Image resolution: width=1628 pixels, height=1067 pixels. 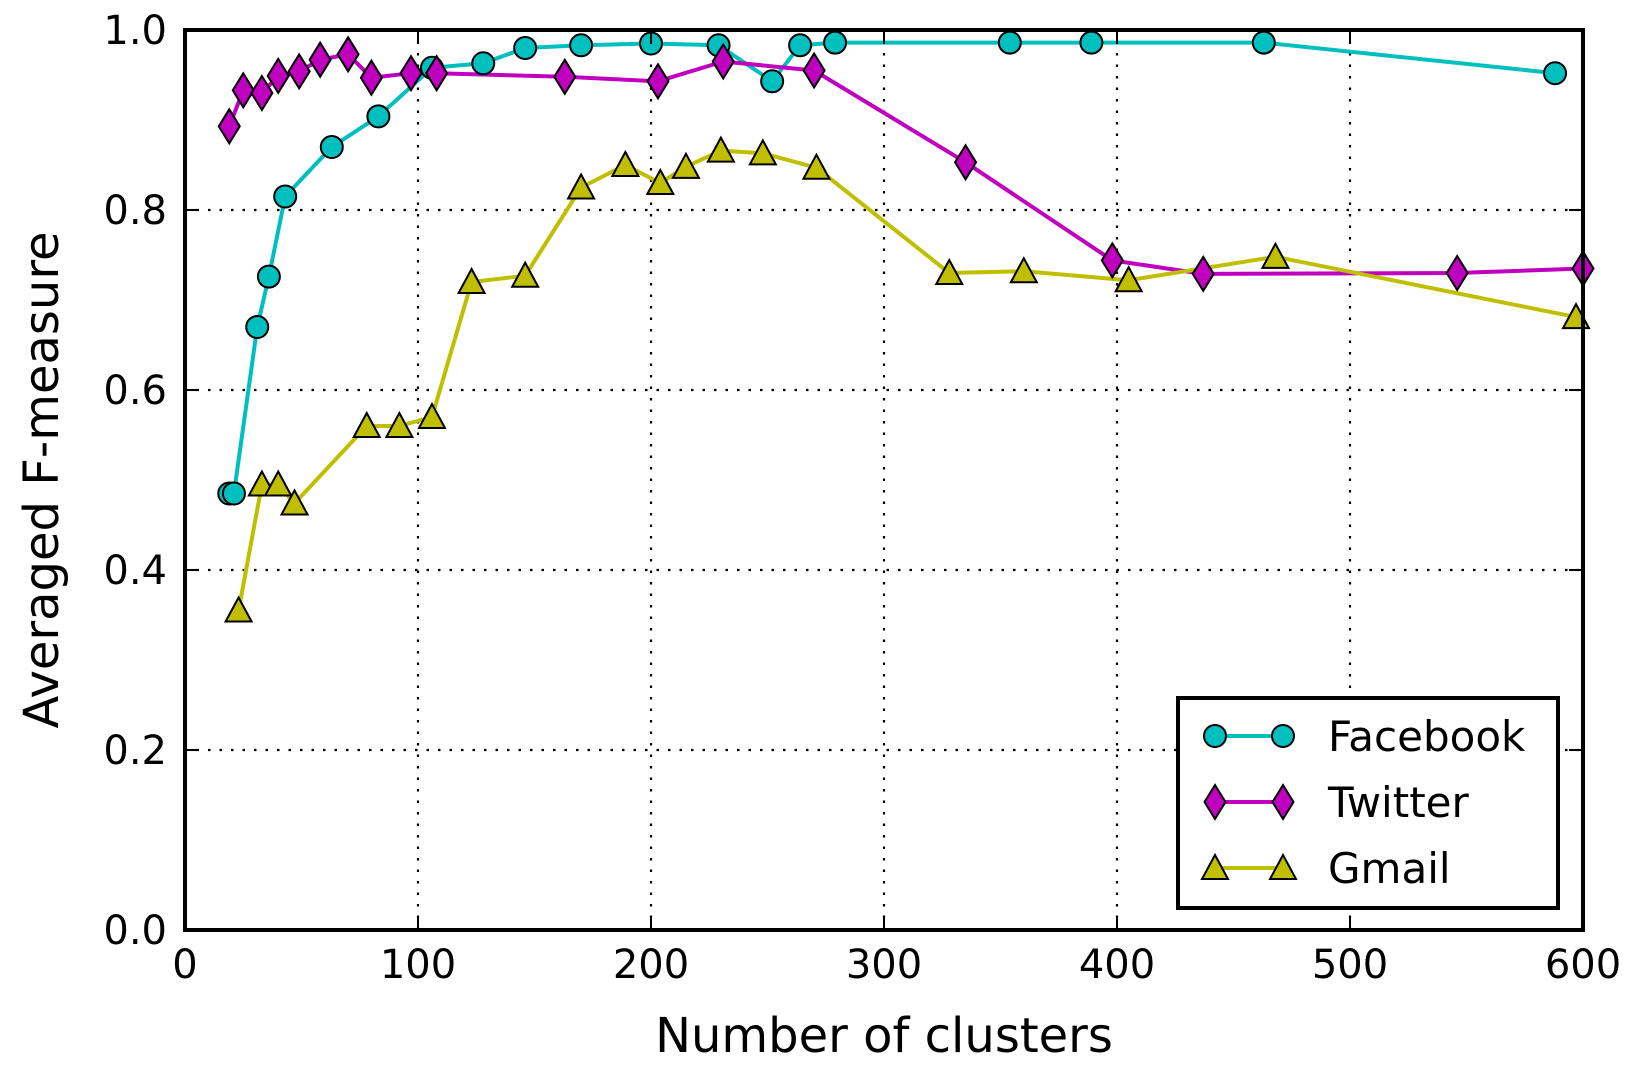 What do you see at coordinates (1427, 736) in the screenshot?
I see `legend-label-facebook: Facebook` at bounding box center [1427, 736].